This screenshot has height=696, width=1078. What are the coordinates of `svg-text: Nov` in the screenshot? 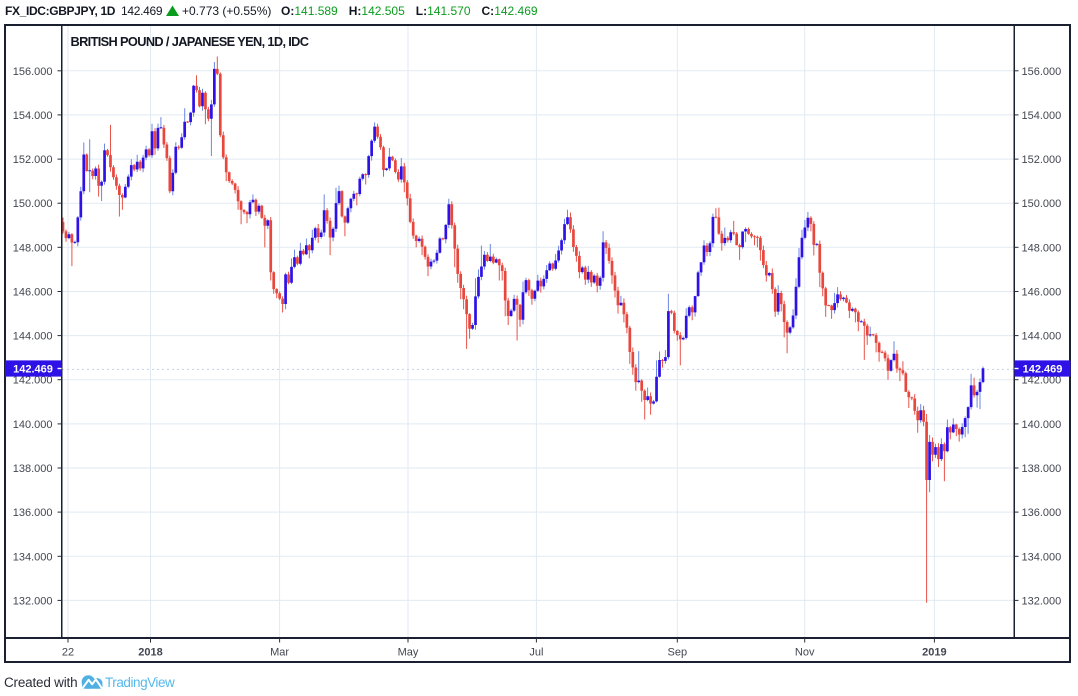 It's located at (805, 653).